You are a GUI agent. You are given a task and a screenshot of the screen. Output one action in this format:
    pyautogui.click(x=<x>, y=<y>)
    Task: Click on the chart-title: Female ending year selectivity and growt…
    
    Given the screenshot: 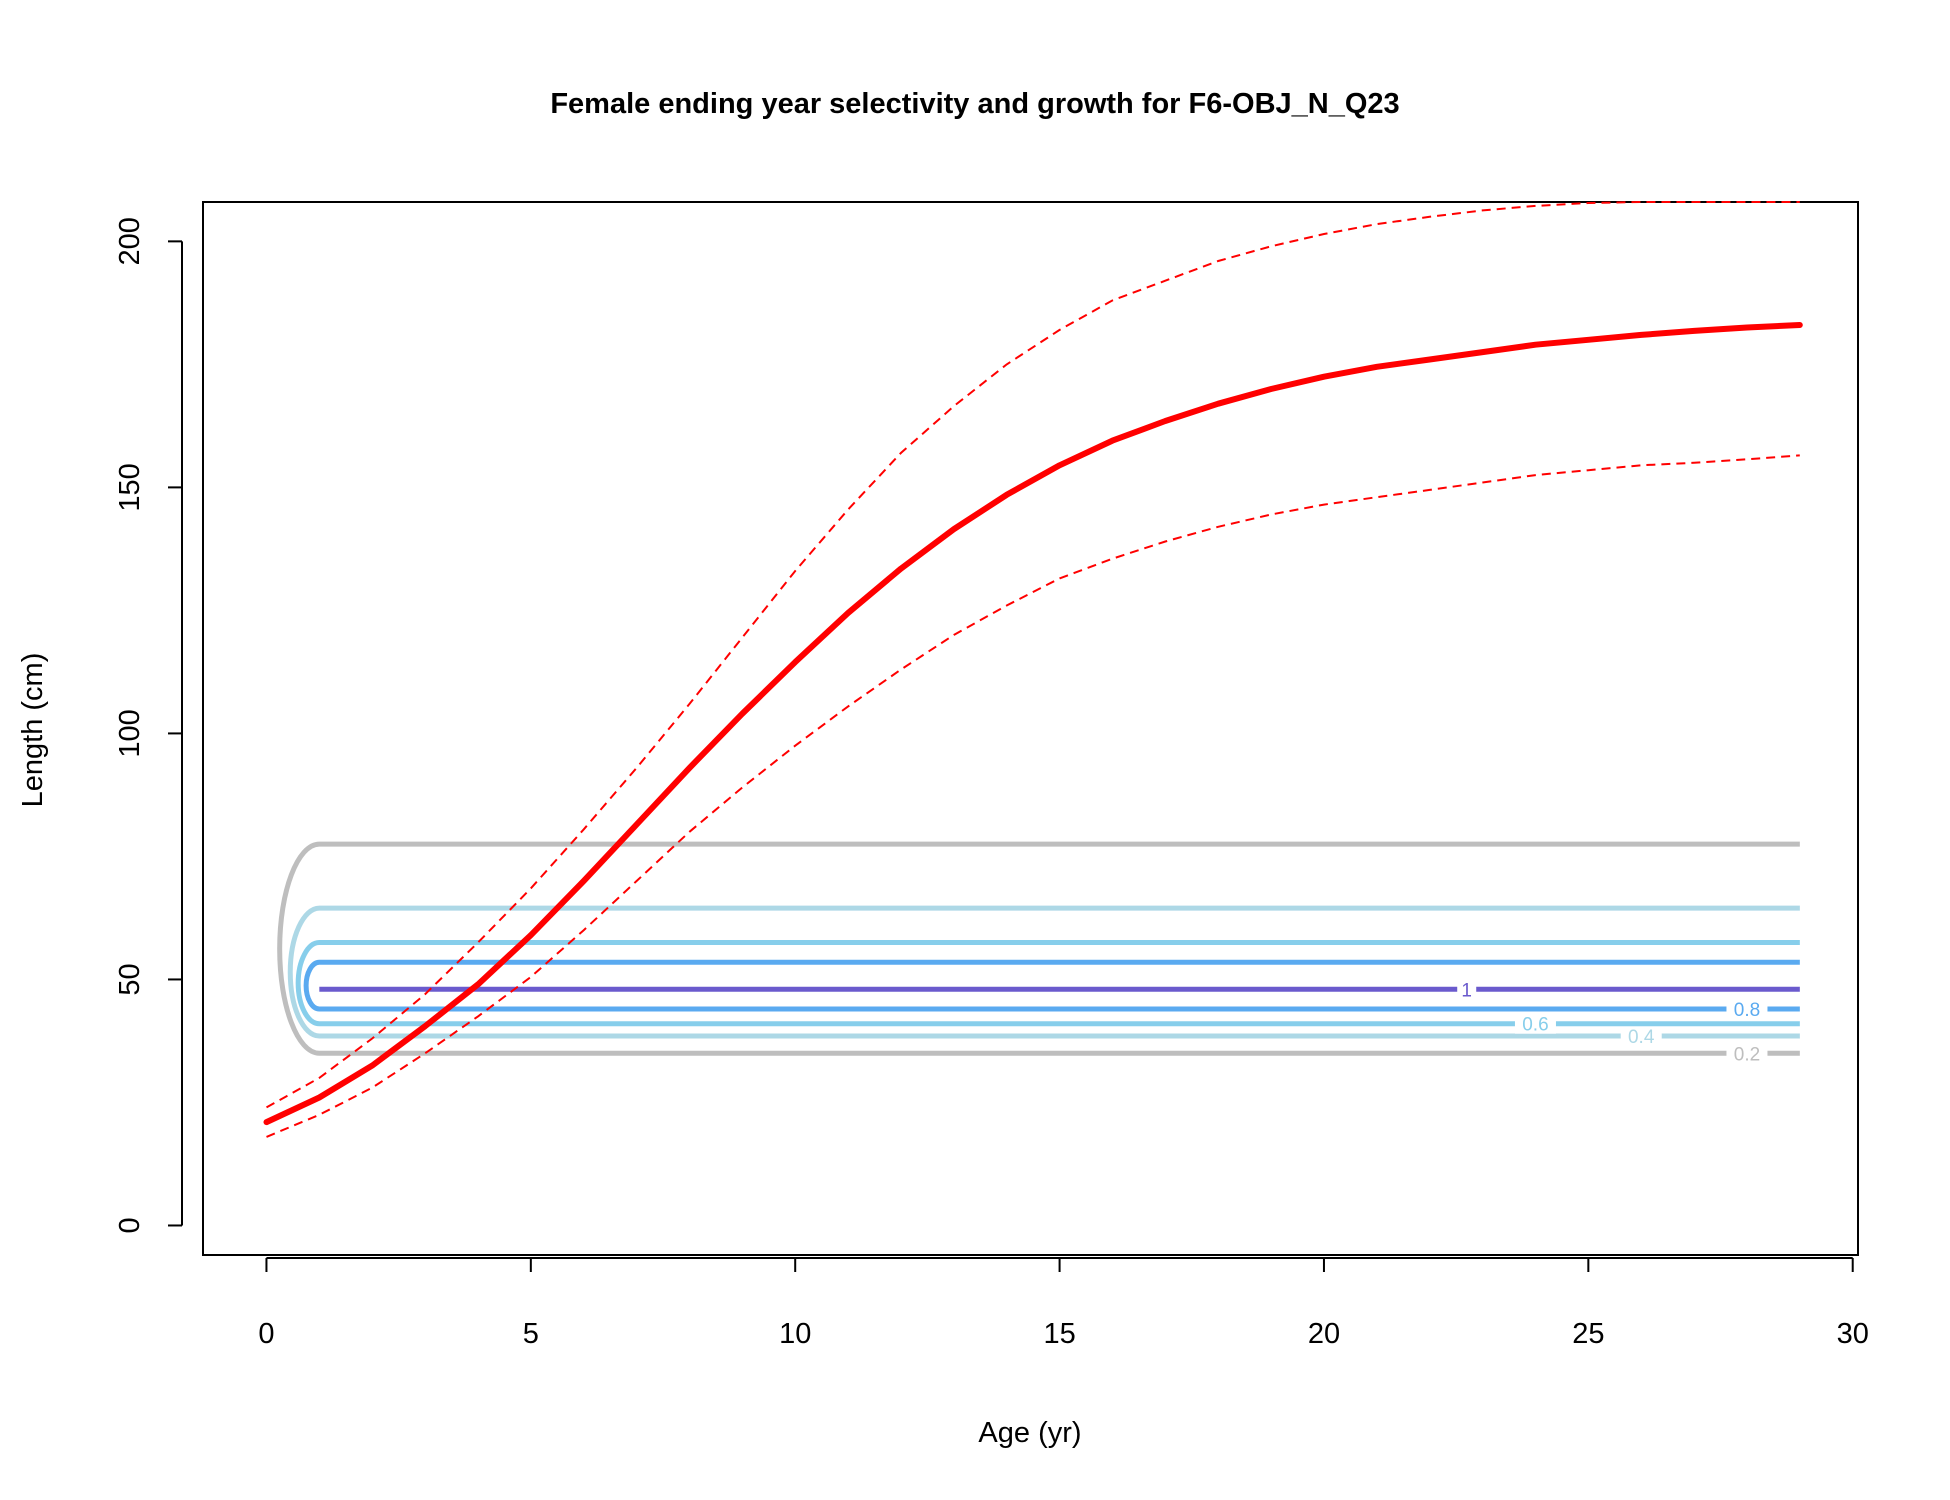 What is the action you would take?
    pyautogui.click(x=974, y=104)
    